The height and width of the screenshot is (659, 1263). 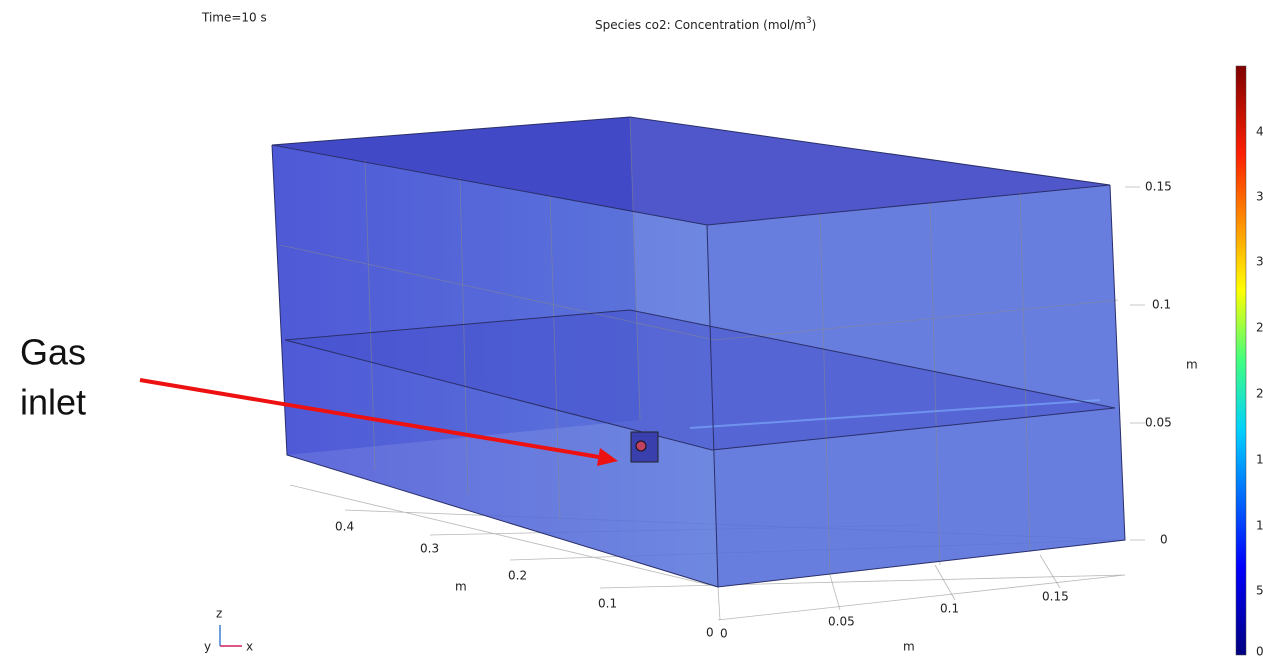 What do you see at coordinates (1164, 540) in the screenshot?
I see `z-tick-label: 0` at bounding box center [1164, 540].